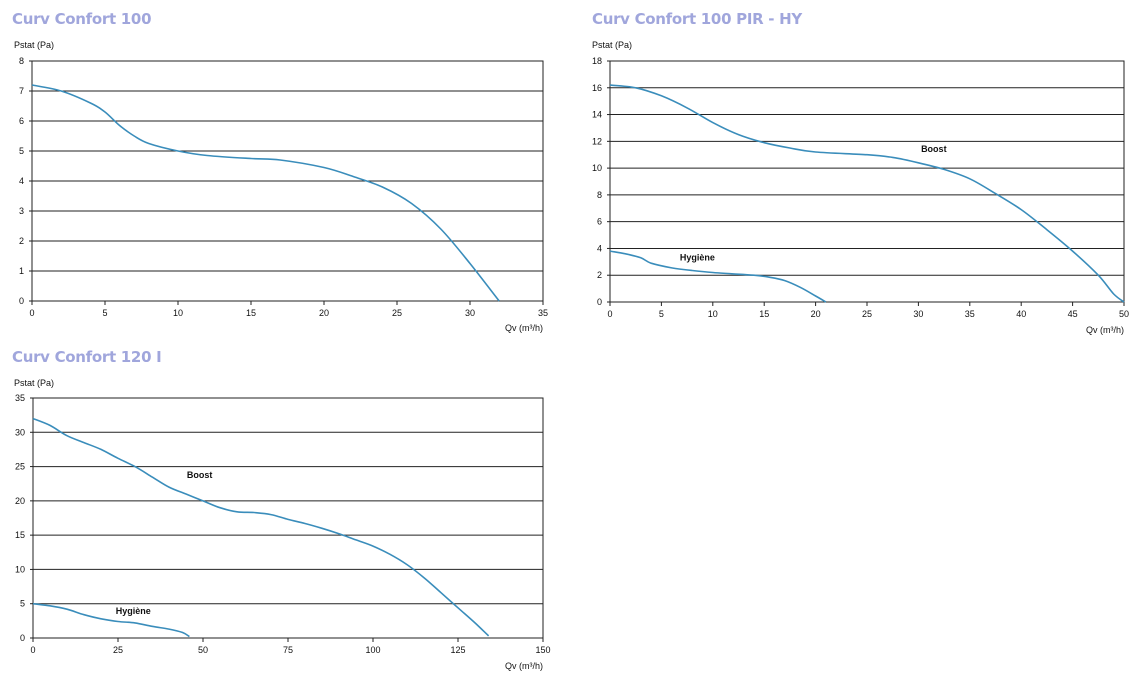  Describe the element at coordinates (372, 650) in the screenshot. I see `x-tick-label: 100` at that location.